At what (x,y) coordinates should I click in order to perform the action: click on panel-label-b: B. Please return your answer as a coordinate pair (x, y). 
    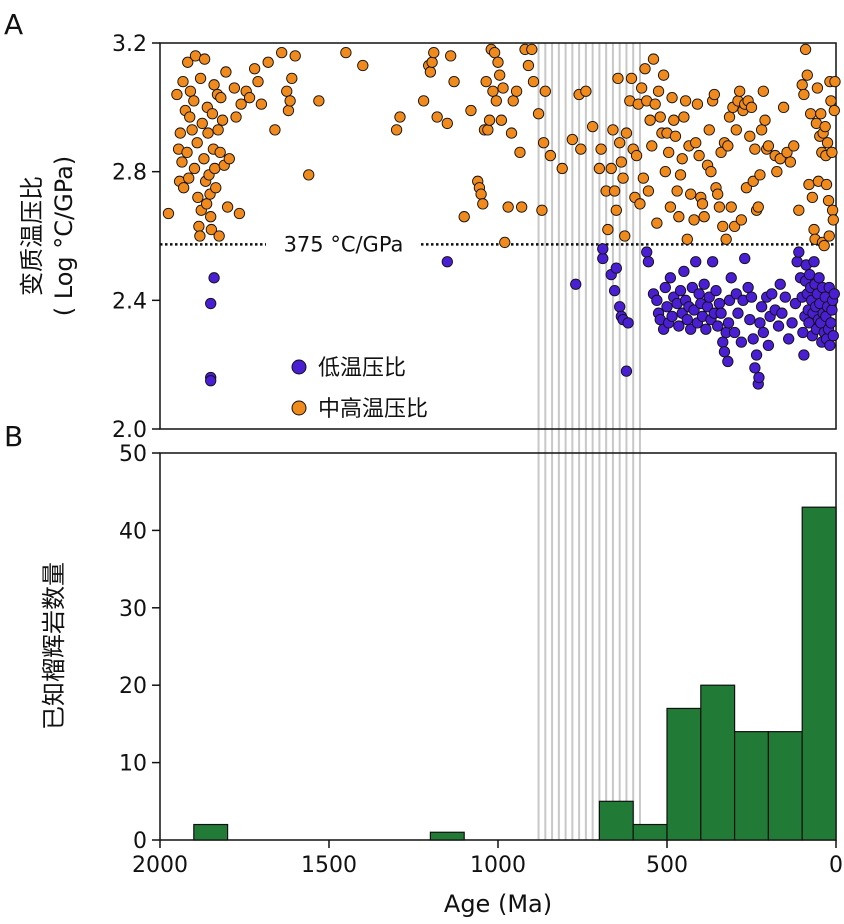
    Looking at the image, I should click on (13, 436).